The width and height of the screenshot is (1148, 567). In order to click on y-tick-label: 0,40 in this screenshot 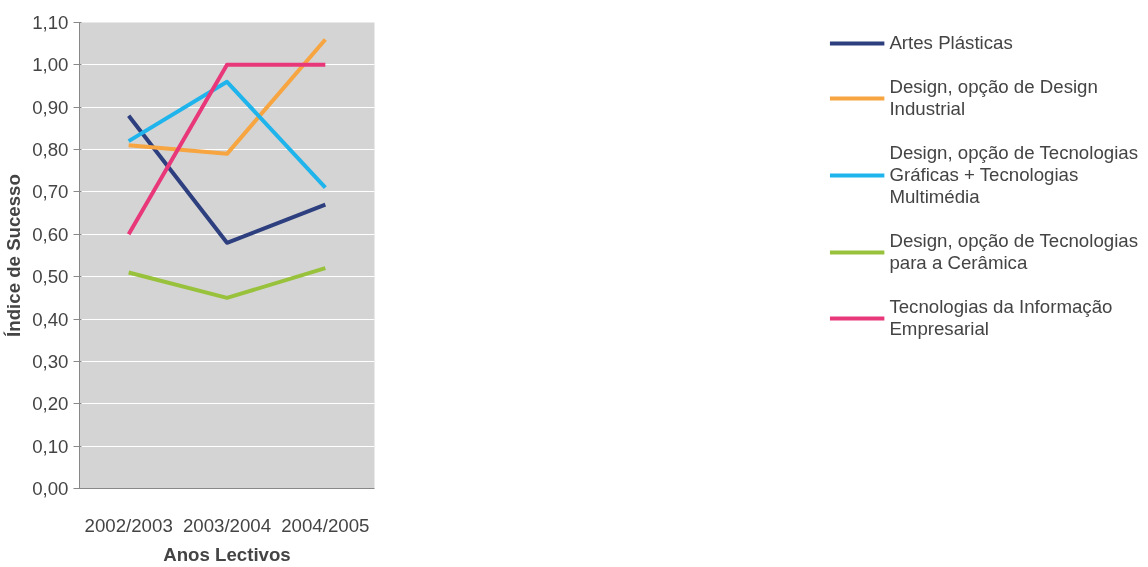, I will do `click(50, 319)`.